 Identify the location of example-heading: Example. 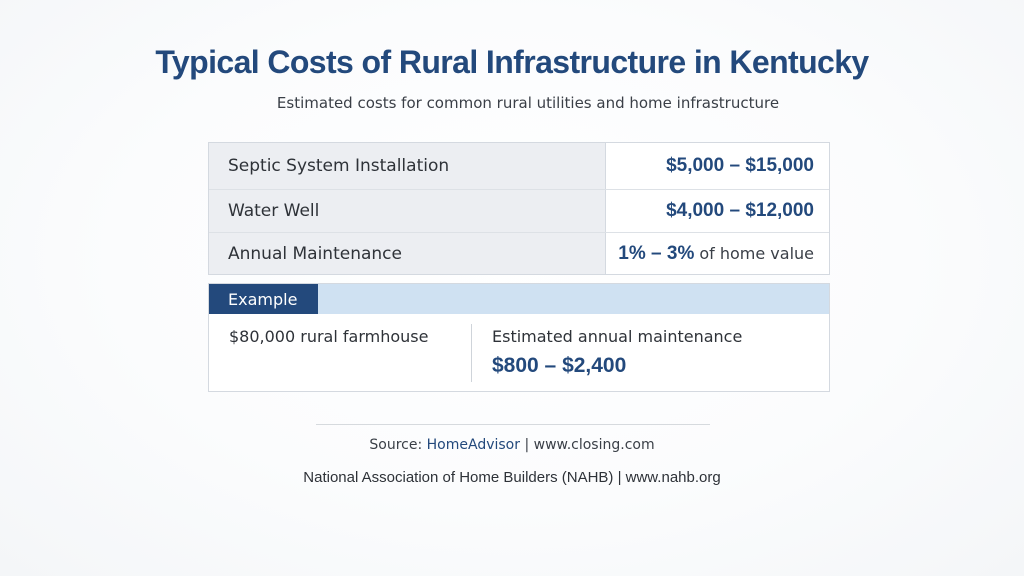
(263, 299).